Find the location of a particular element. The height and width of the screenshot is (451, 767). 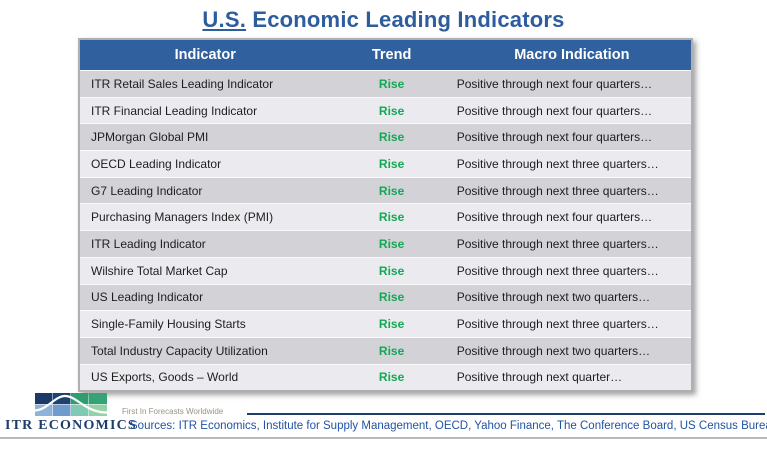

page-title: U.S. Economic Leading Indicators is located at coordinates (383, 20).